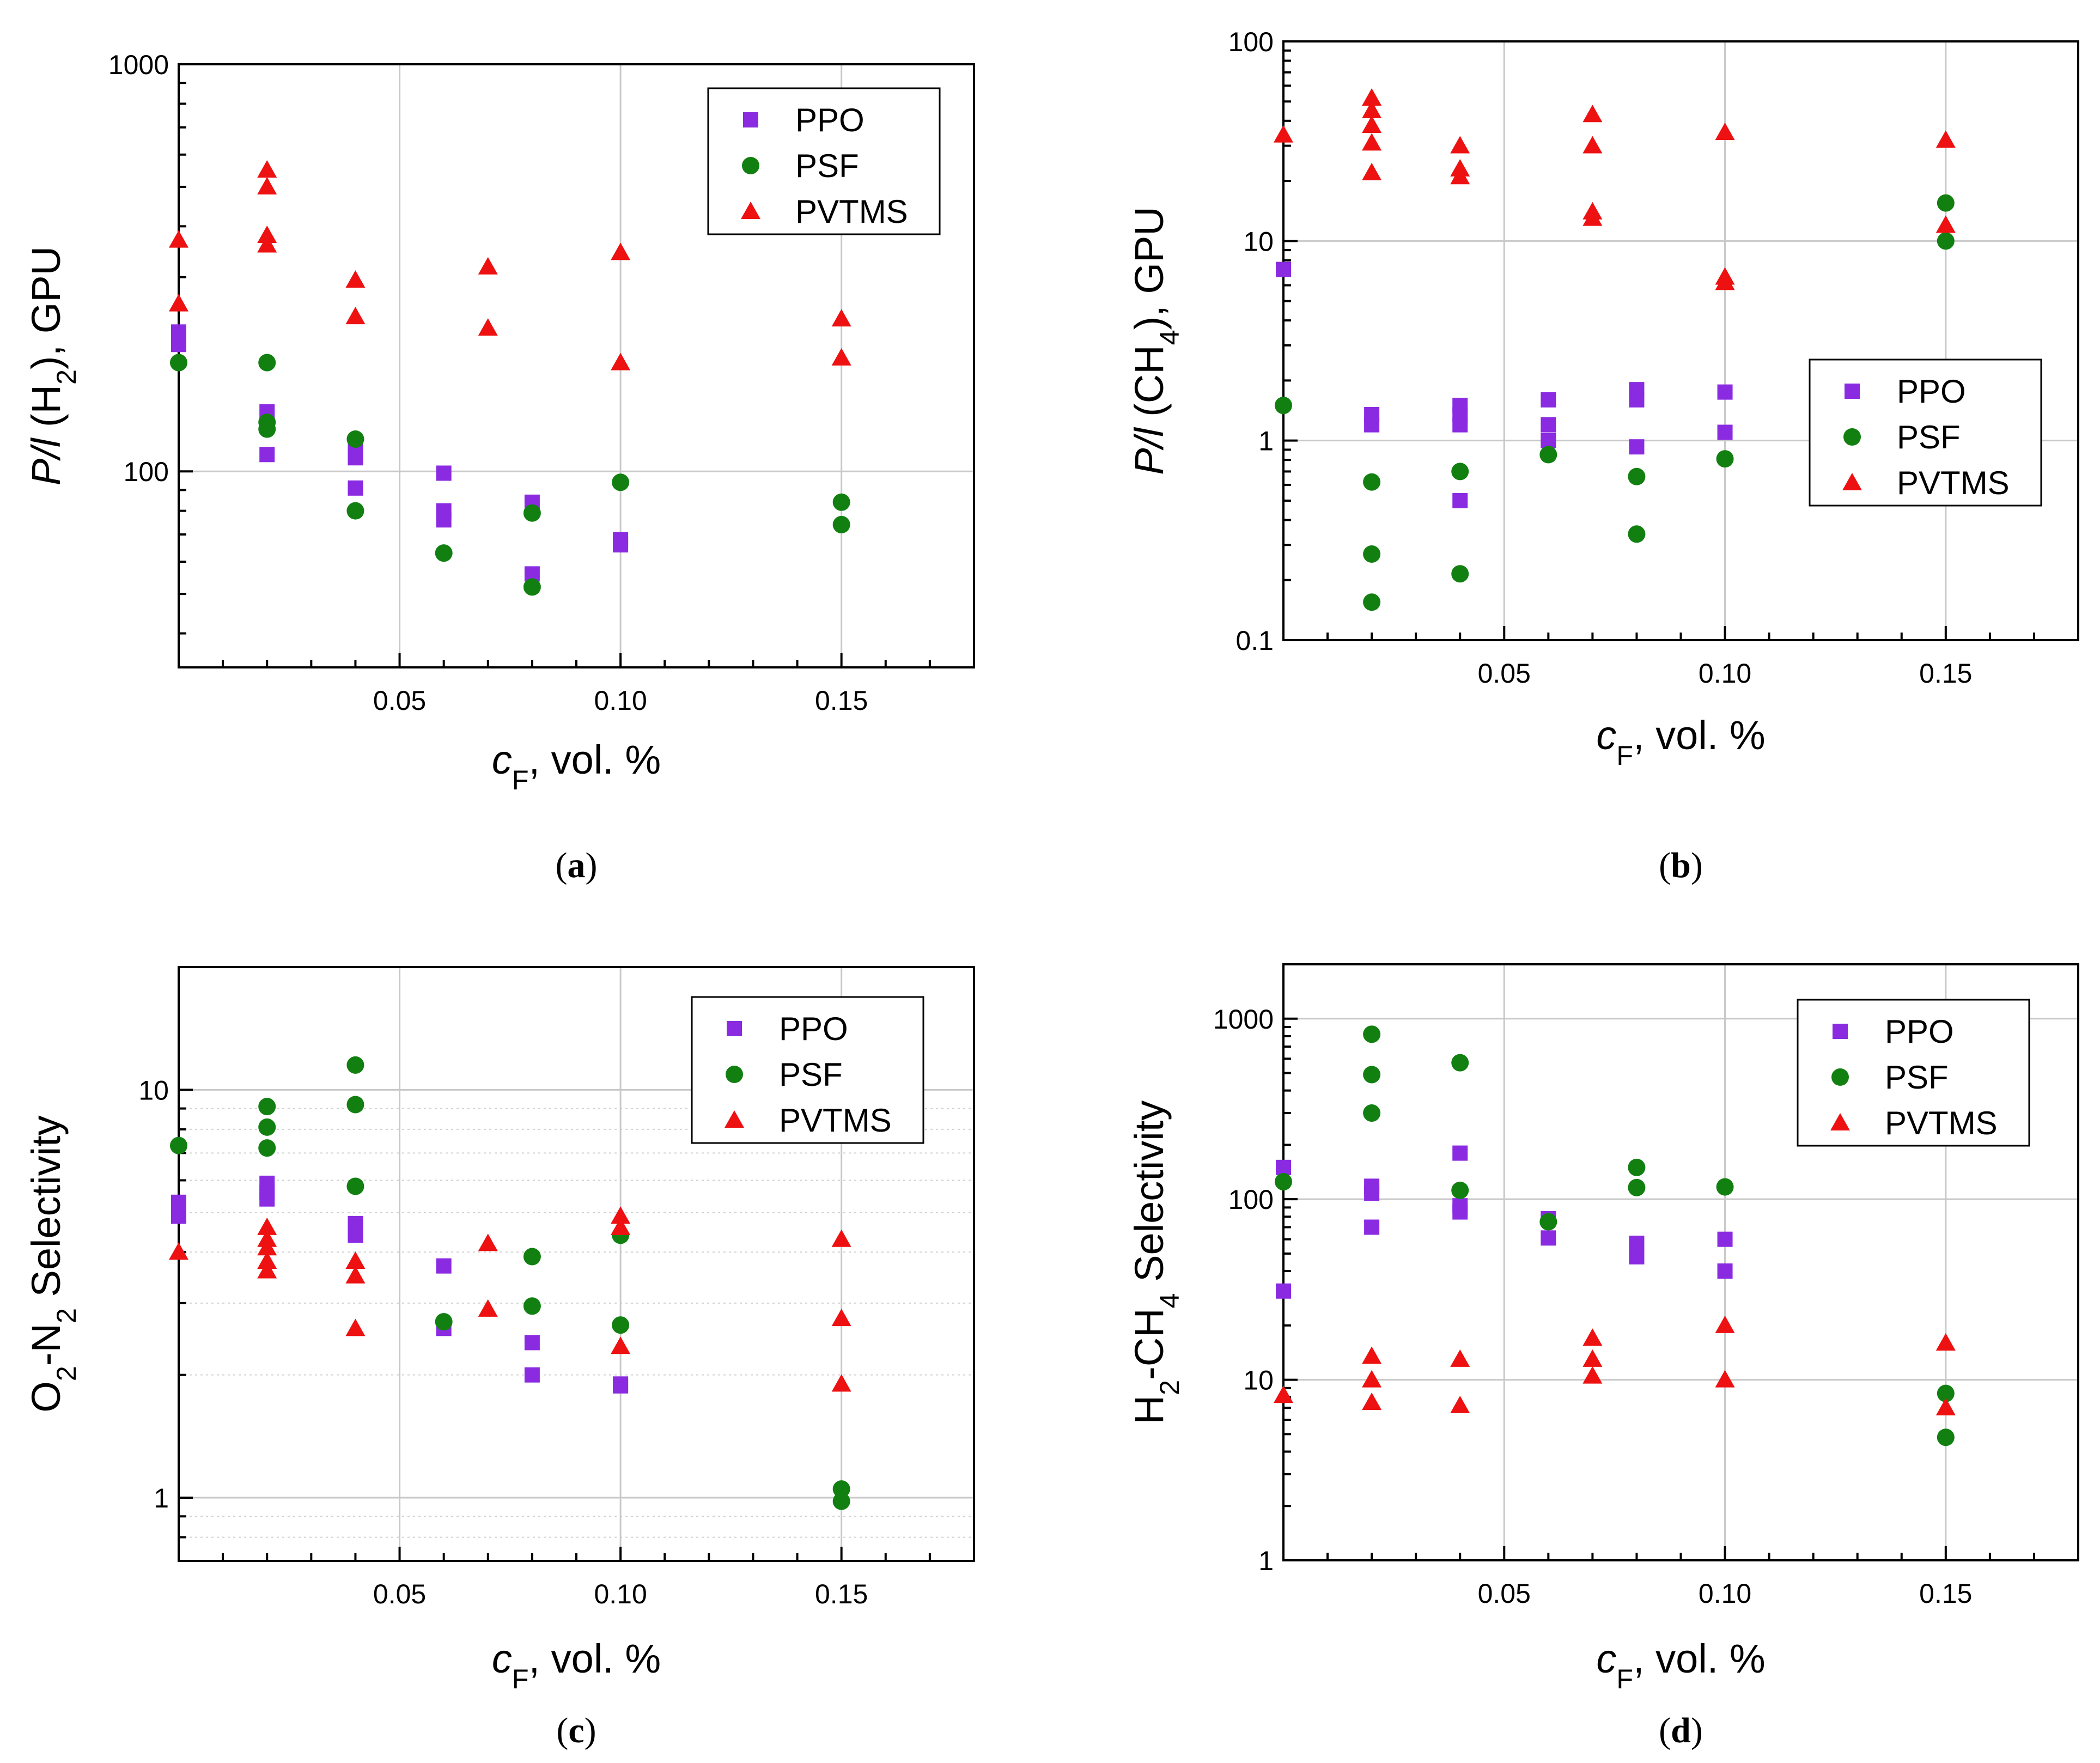  What do you see at coordinates (510, 1299) in the screenshot?
I see `series-pvtms` at bounding box center [510, 1299].